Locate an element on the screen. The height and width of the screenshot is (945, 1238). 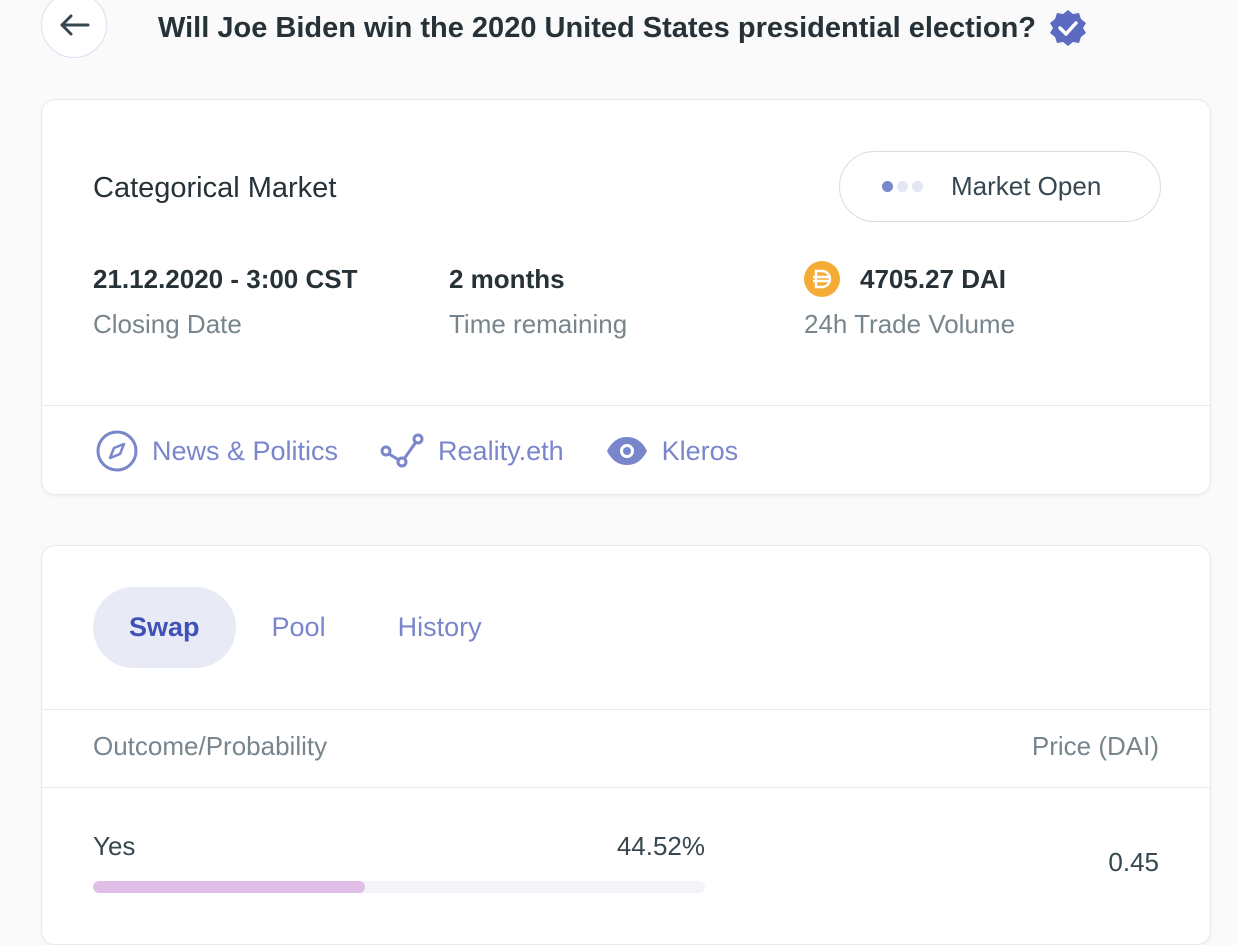
oracle-link: Reality.eth is located at coordinates (472, 451).